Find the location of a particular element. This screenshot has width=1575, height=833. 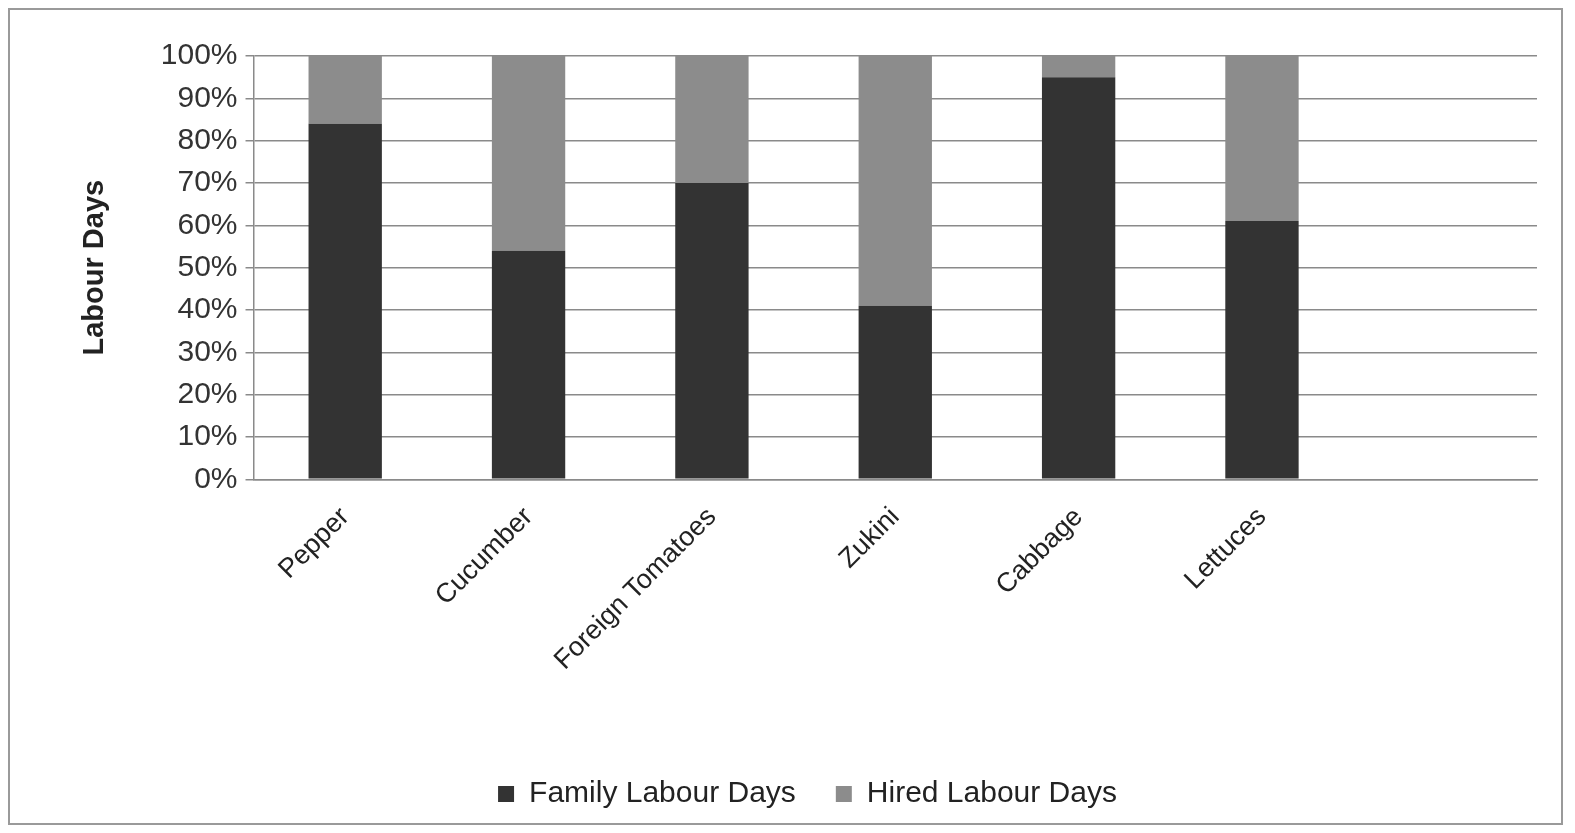

y-tick-label: 20% is located at coordinates (207, 392).